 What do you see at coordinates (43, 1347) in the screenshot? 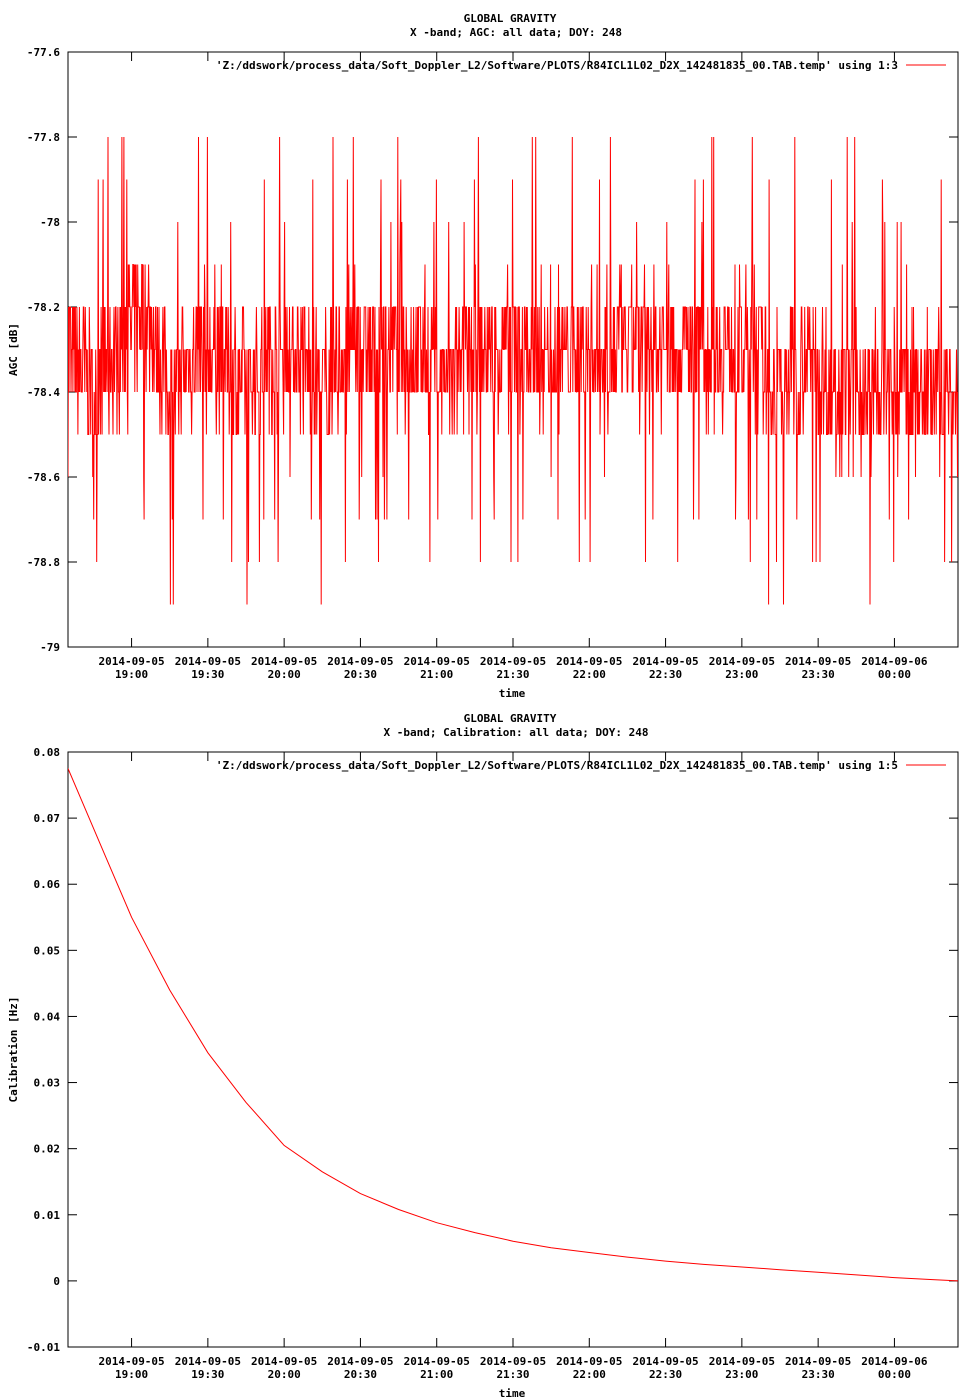
I see `y-tick-label: -0.01` at bounding box center [43, 1347].